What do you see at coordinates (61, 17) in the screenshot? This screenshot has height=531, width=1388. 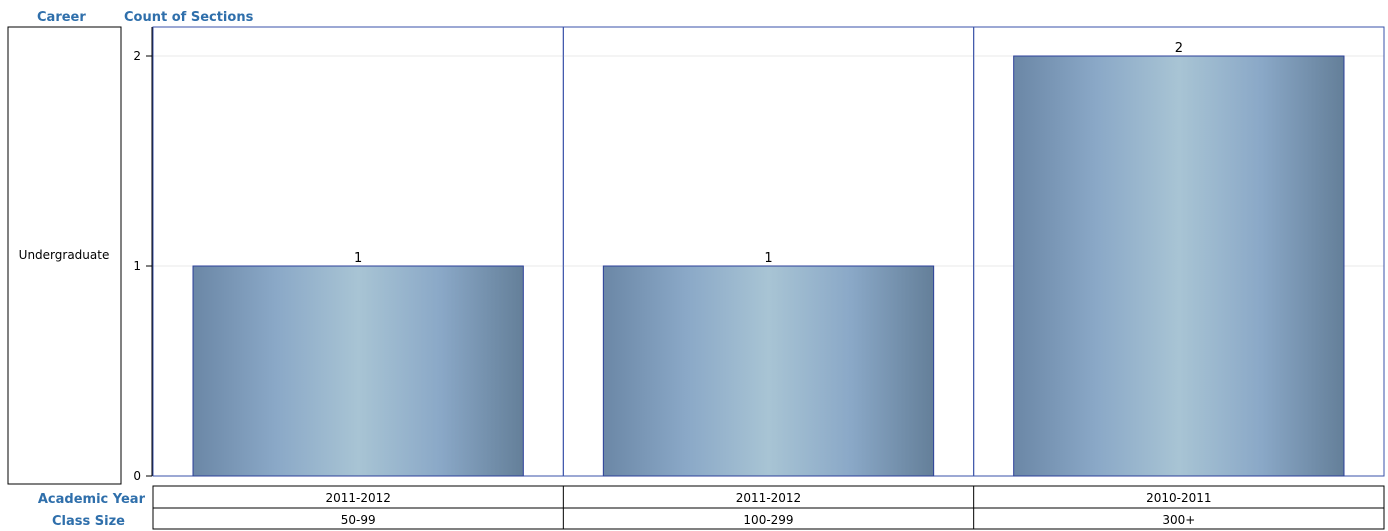 I see `career-header: Career` at bounding box center [61, 17].